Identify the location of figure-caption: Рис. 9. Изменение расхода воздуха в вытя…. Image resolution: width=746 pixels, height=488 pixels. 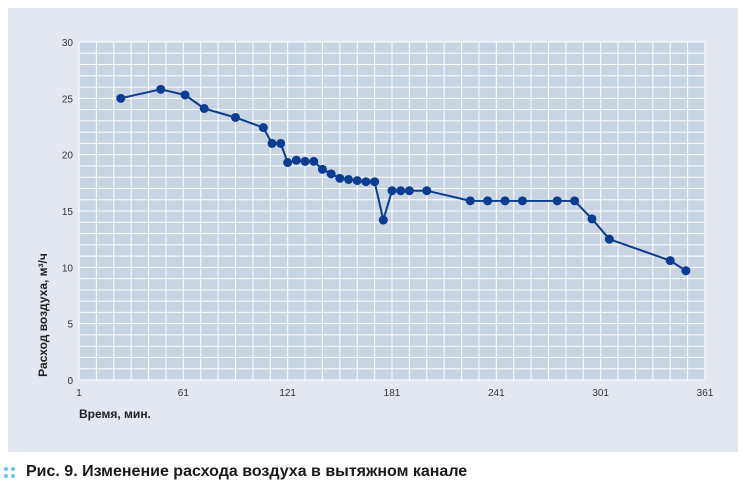
(373, 472).